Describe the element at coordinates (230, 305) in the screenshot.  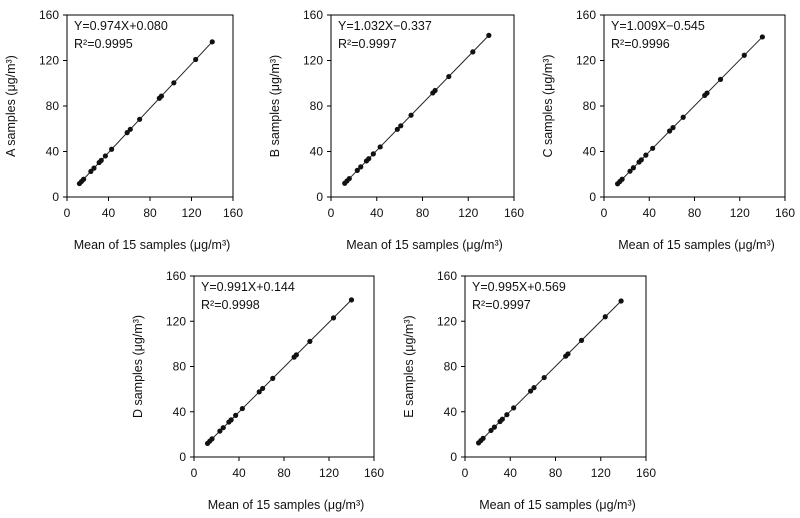
I see `r-squared: R²=0.9998` at that location.